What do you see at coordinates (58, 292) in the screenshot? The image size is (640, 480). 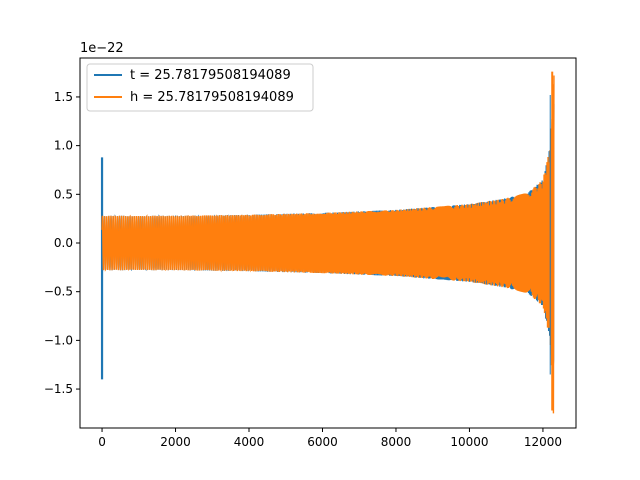 I see `y-tick-label-4: −0.5` at bounding box center [58, 292].